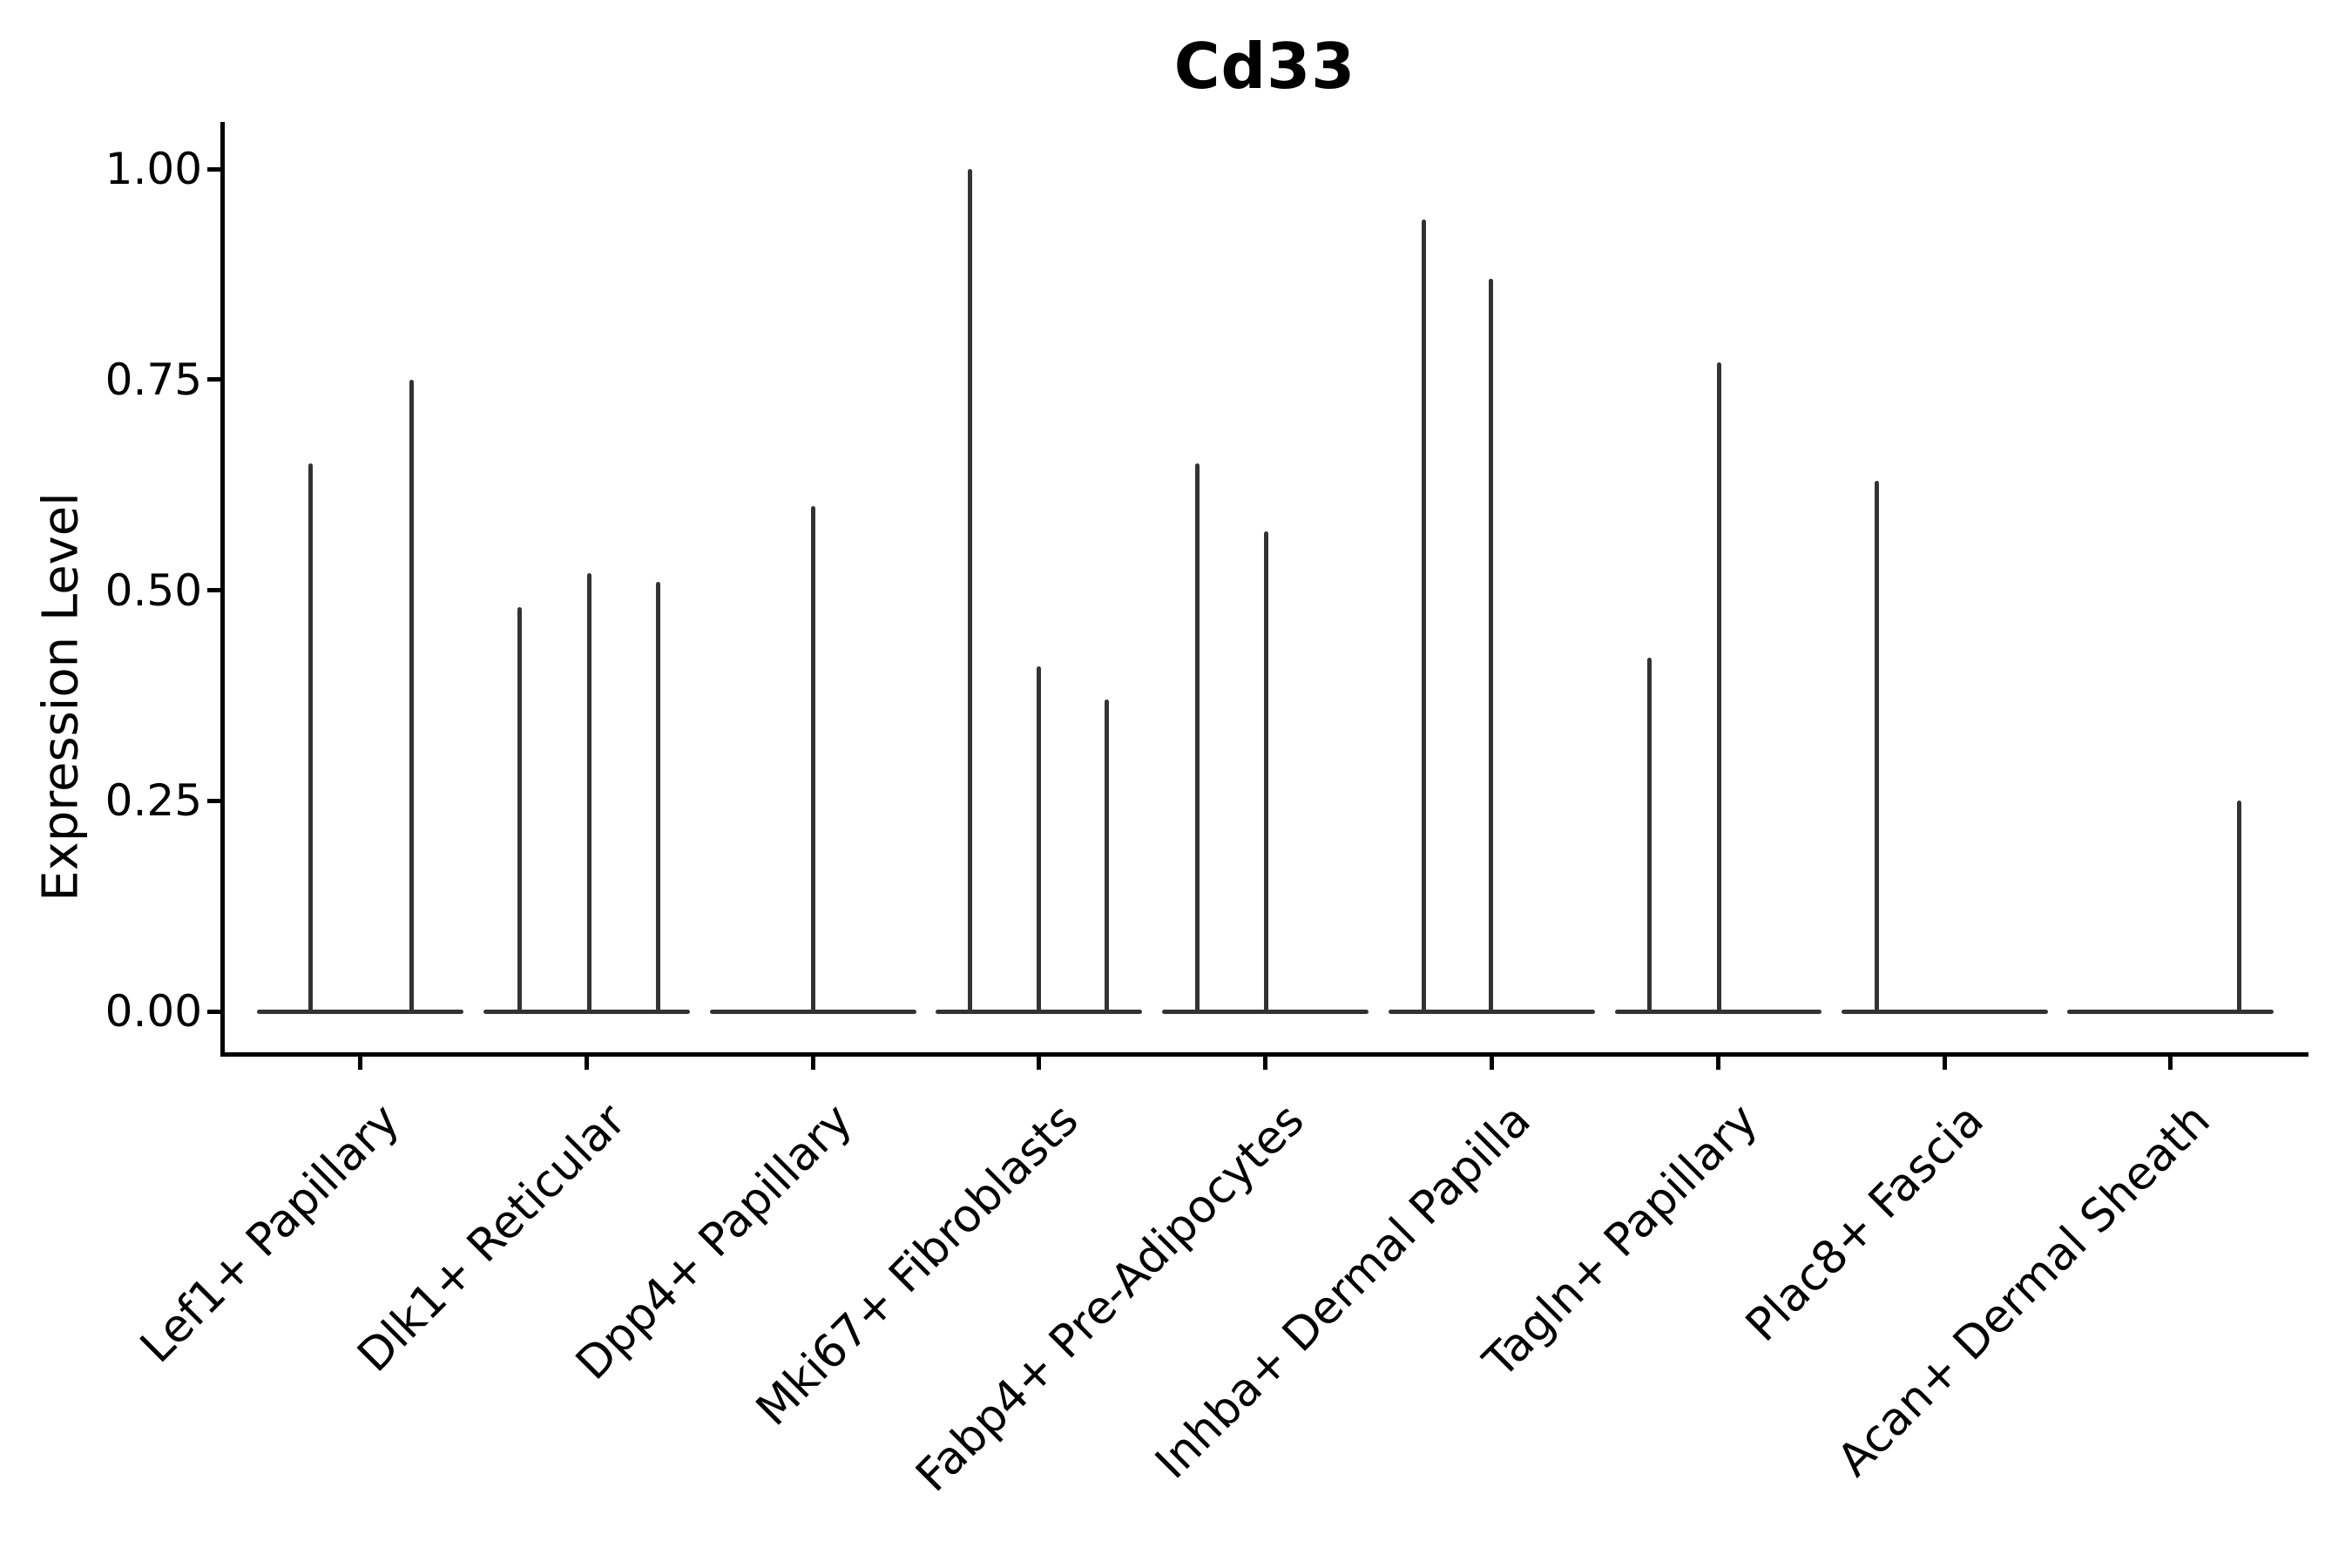  What do you see at coordinates (1264, 1054) in the screenshot?
I see `x-axis-spine` at bounding box center [1264, 1054].